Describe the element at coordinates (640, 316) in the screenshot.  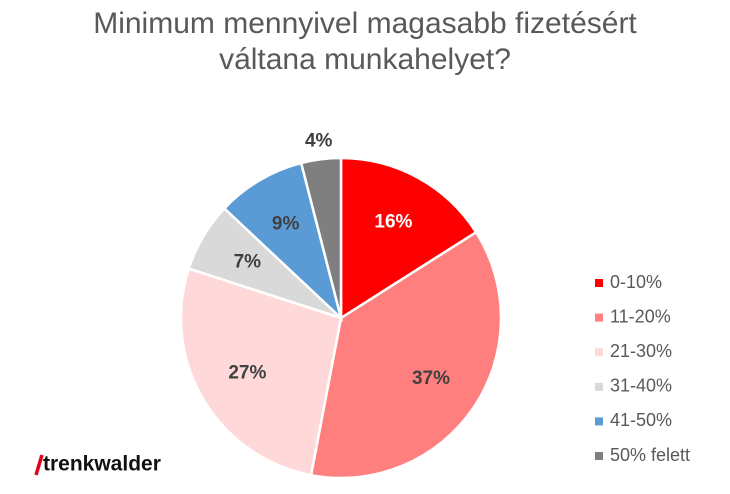
I see `legend-label: 11-20%` at that location.